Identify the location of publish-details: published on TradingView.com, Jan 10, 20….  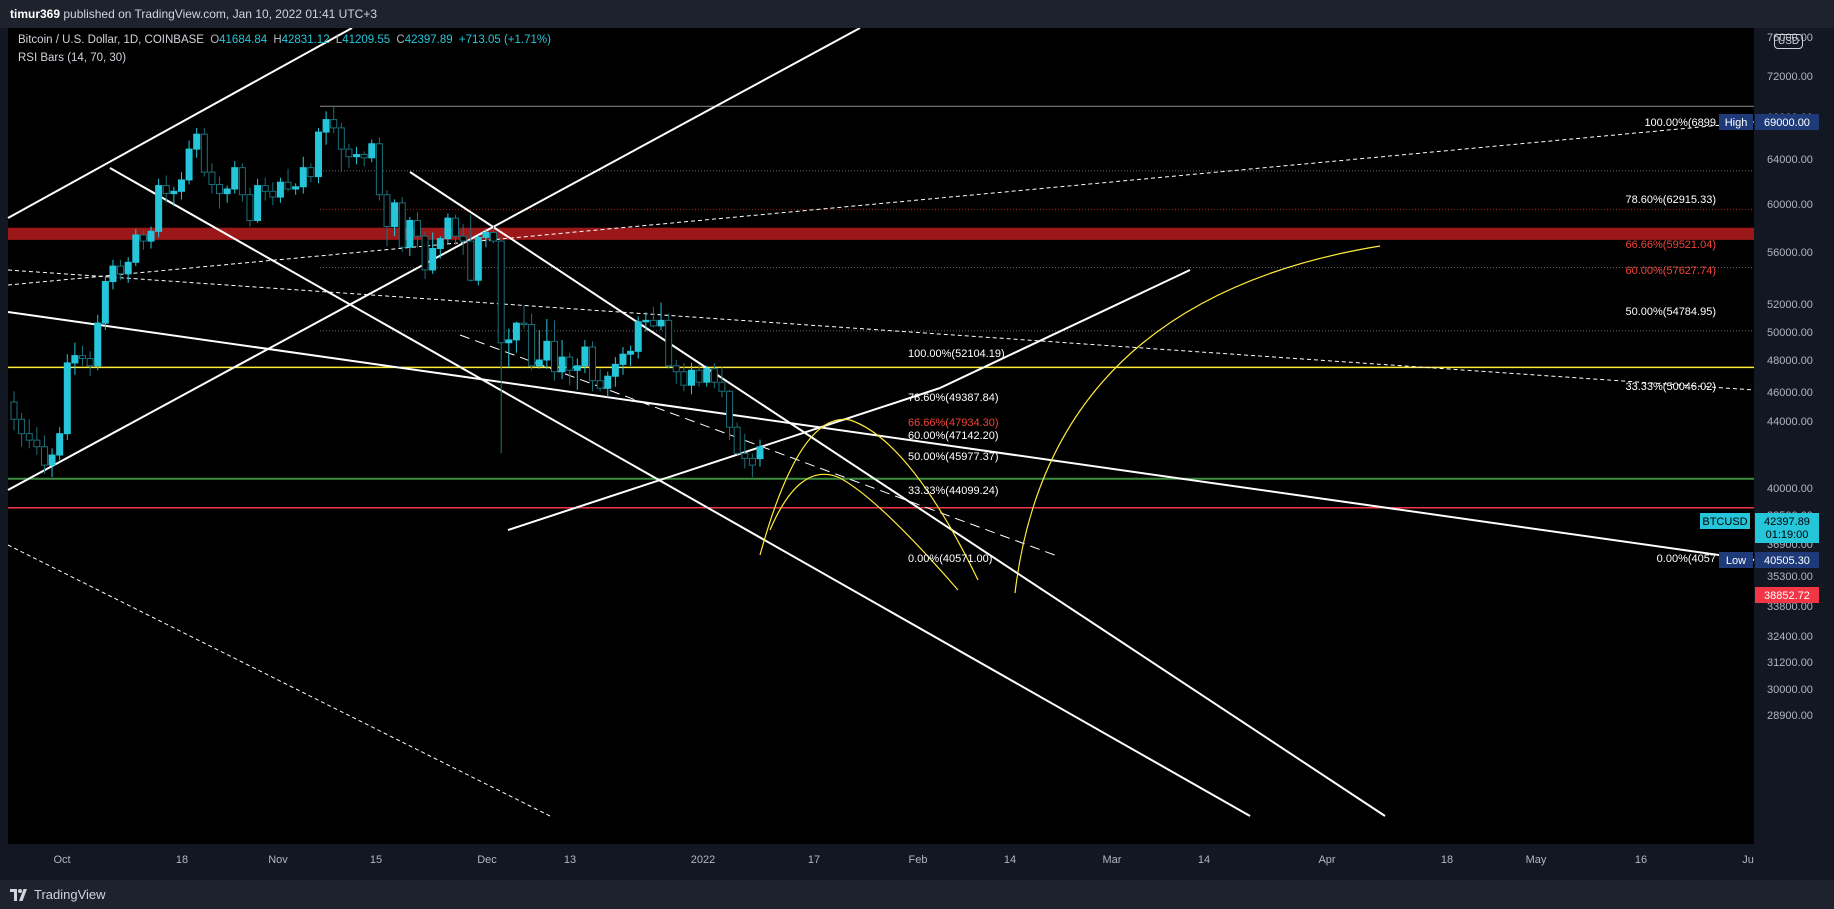
(220, 14).